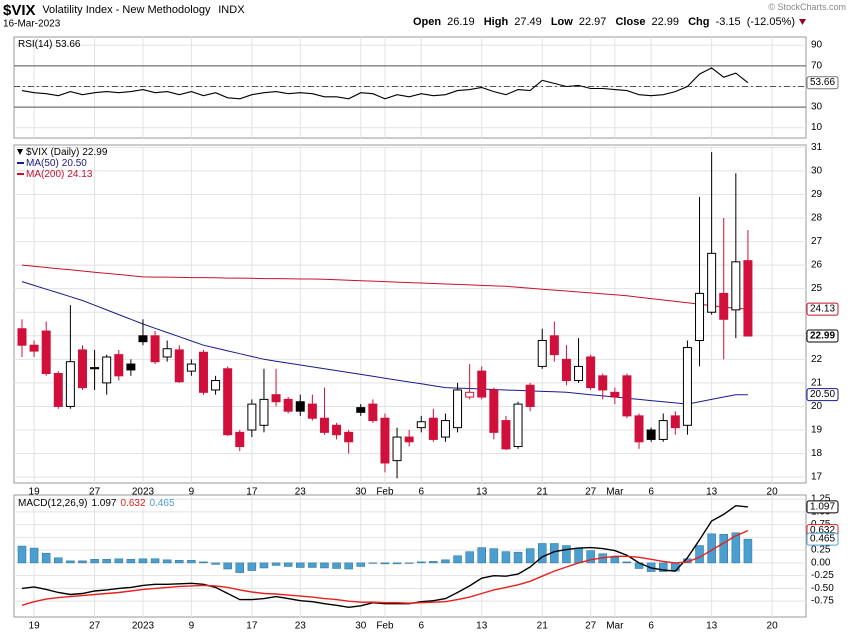 This screenshot has height=639, width=850. What do you see at coordinates (427, 22) in the screenshot?
I see `quote-label: Open` at bounding box center [427, 22].